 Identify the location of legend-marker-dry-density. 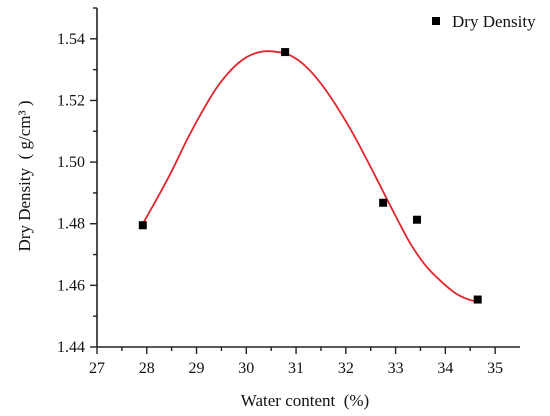
(436, 21).